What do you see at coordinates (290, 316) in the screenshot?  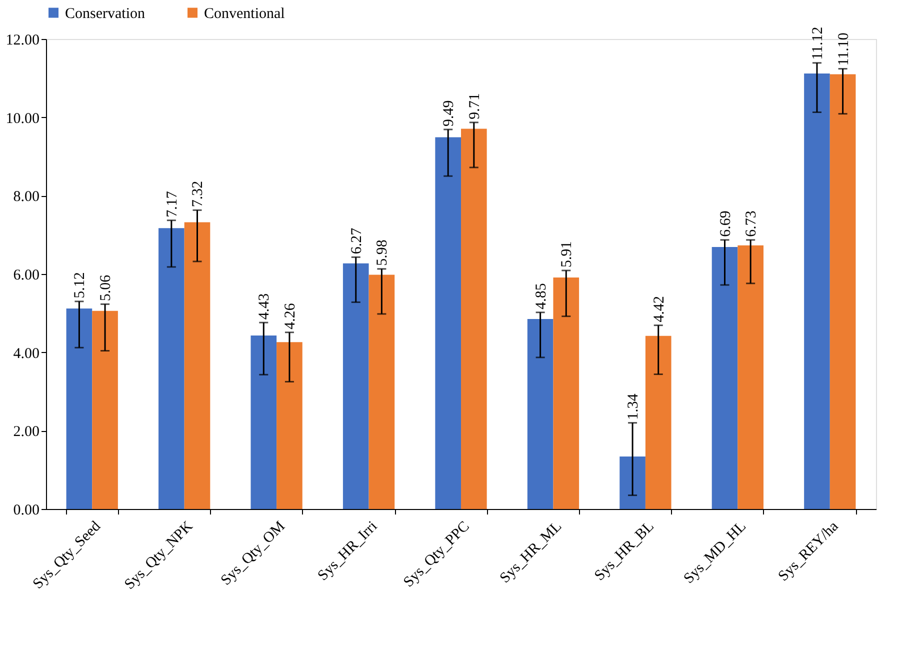 I see `data-label: 4.26` at bounding box center [290, 316].